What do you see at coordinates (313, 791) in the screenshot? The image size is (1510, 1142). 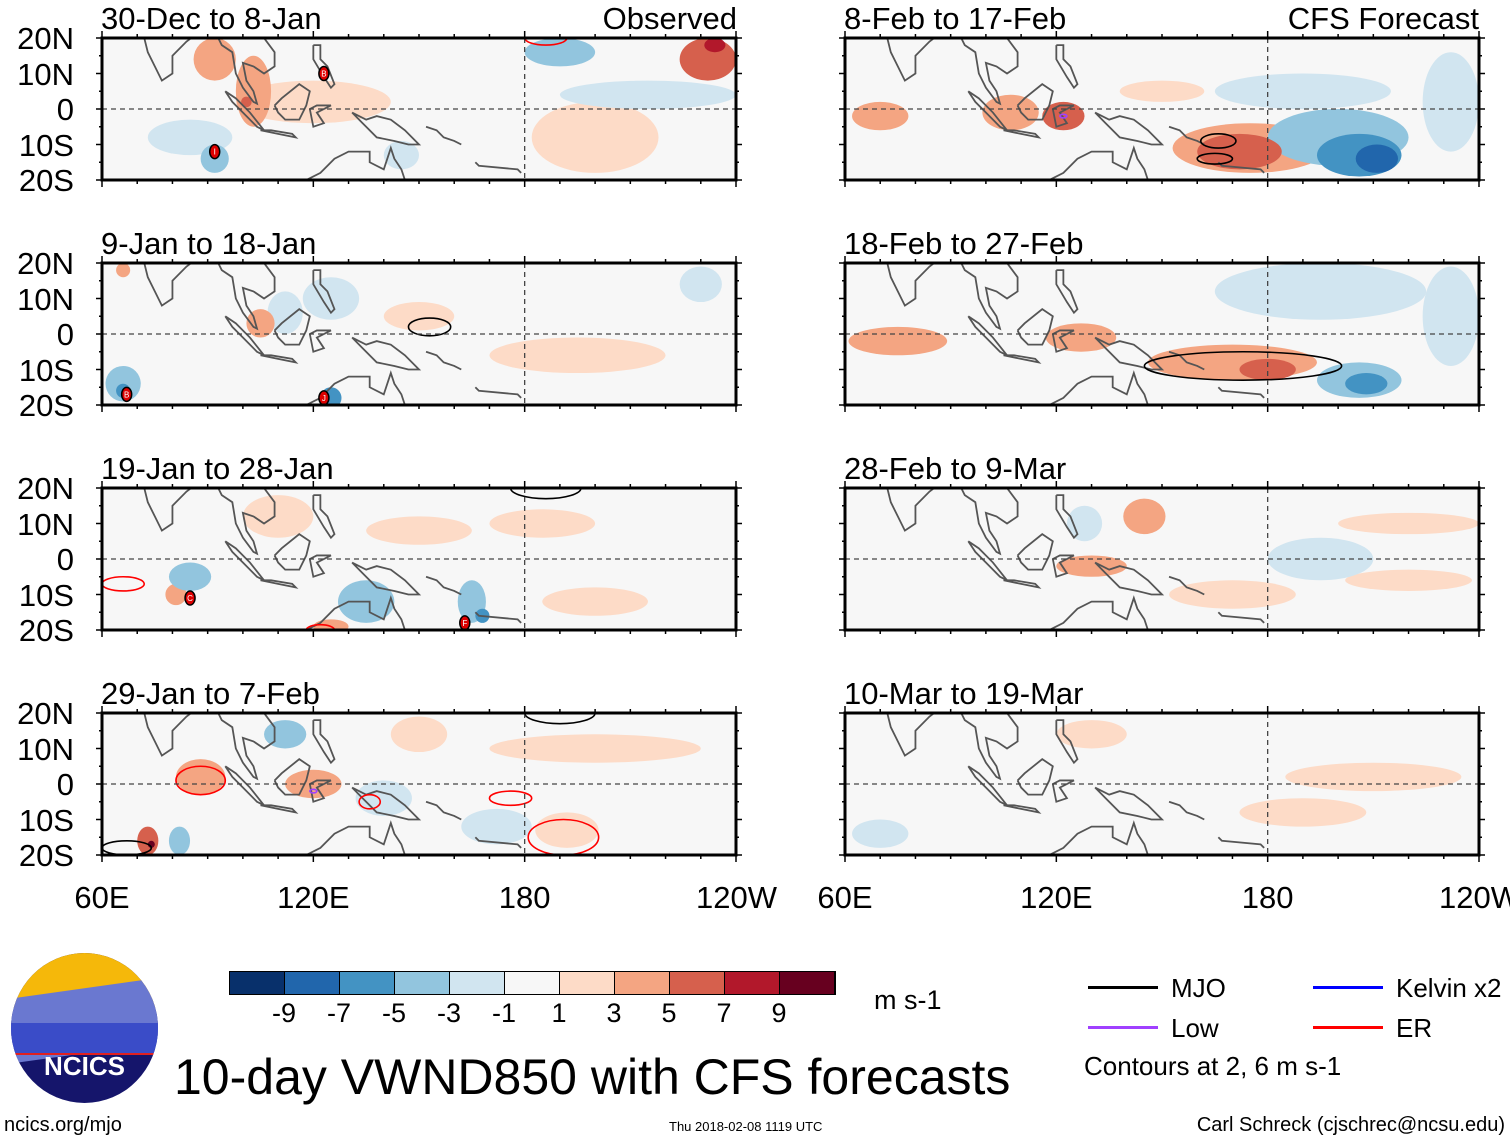 I see `low-contour` at bounding box center [313, 791].